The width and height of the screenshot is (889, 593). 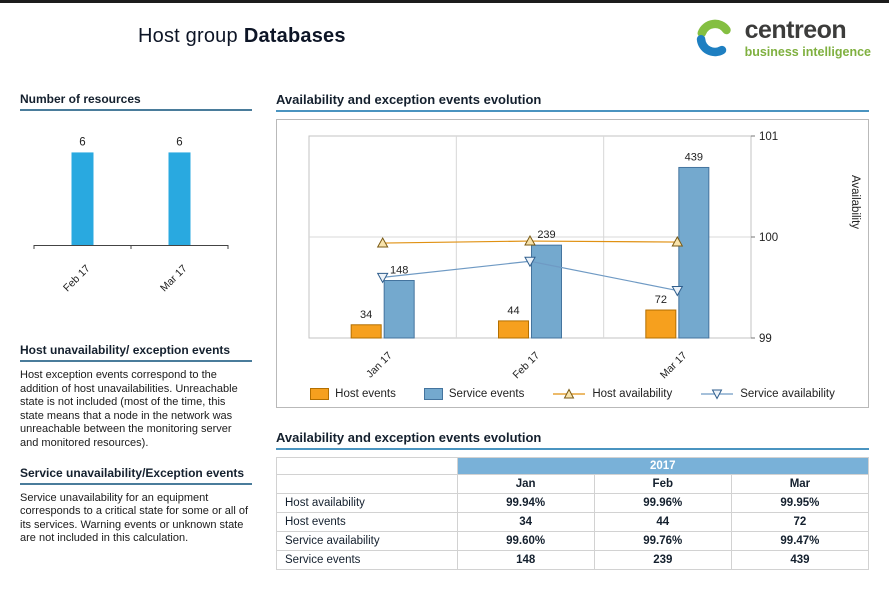 I want to click on page-title-prefix: Host group, so click(x=188, y=36).